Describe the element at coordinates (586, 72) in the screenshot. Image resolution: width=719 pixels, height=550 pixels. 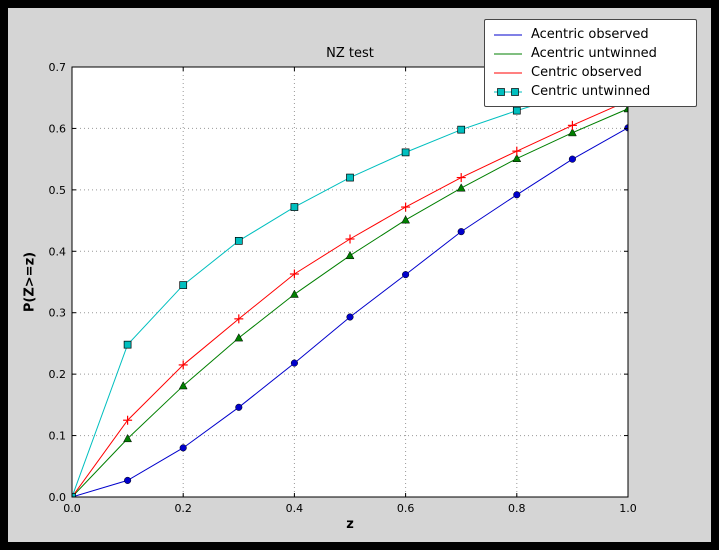
I see `legend-label: Centric observed` at that location.